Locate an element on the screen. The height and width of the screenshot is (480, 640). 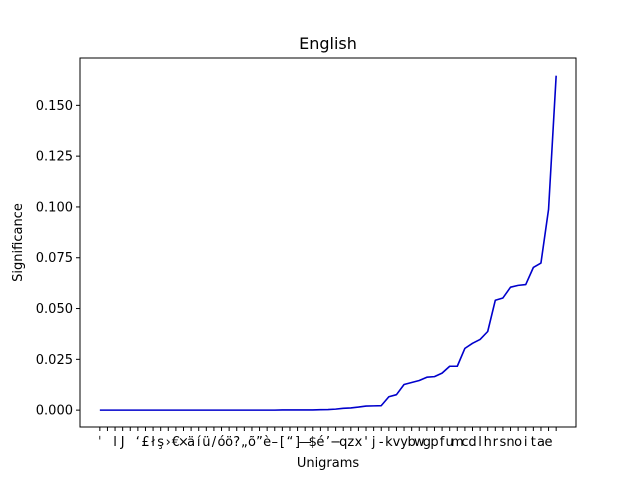
x-tick-label: £ is located at coordinates (145, 442).